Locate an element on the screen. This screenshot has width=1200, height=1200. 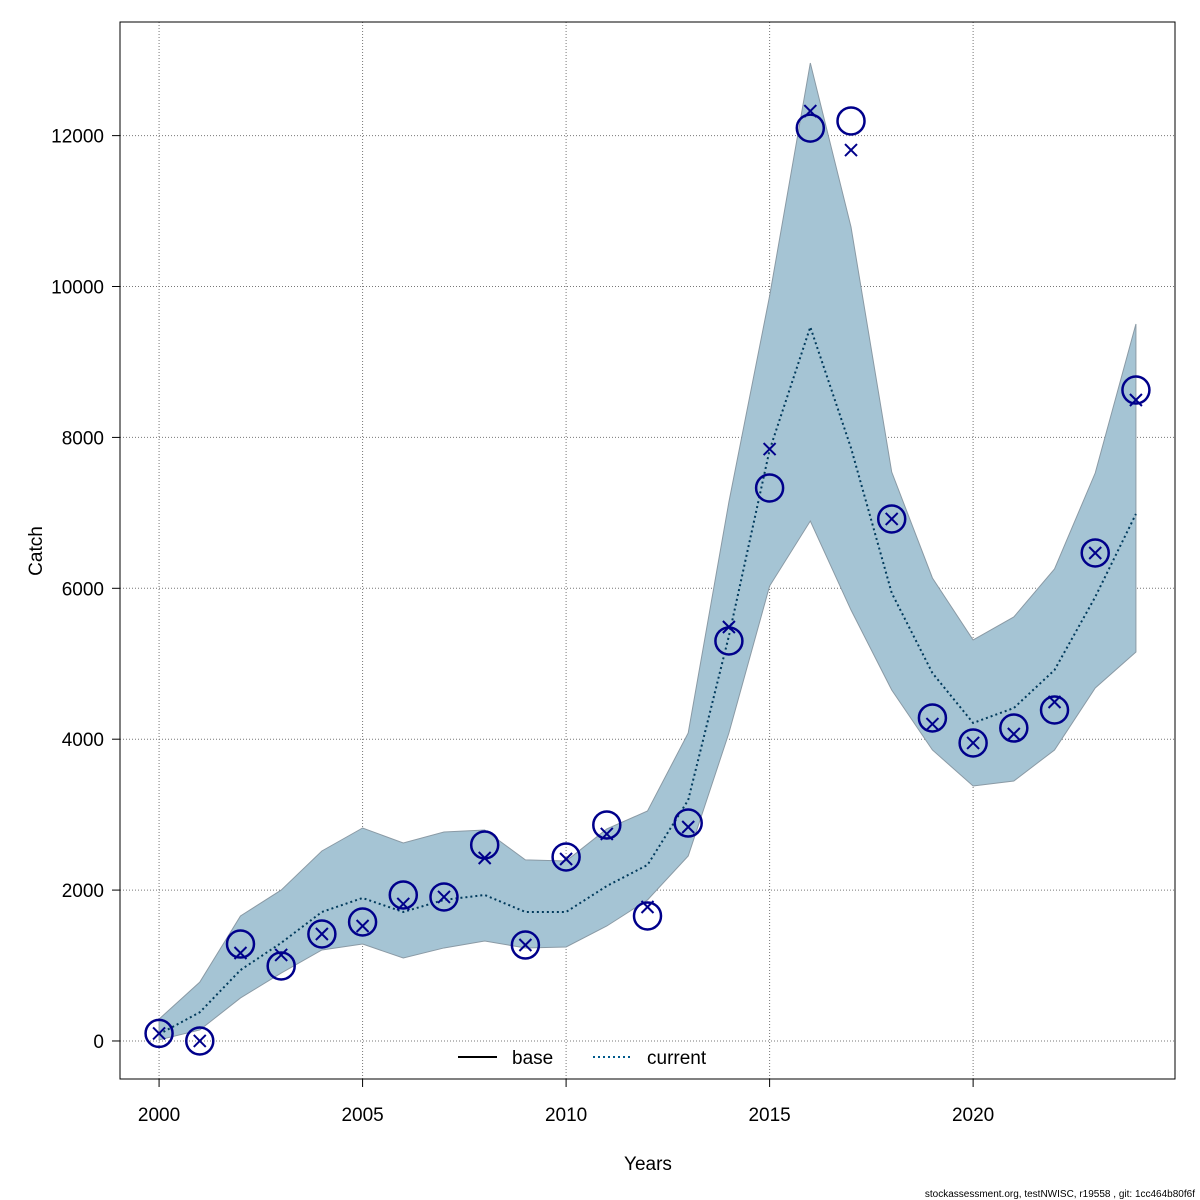
y-tick-label: 10000 is located at coordinates (77, 288).